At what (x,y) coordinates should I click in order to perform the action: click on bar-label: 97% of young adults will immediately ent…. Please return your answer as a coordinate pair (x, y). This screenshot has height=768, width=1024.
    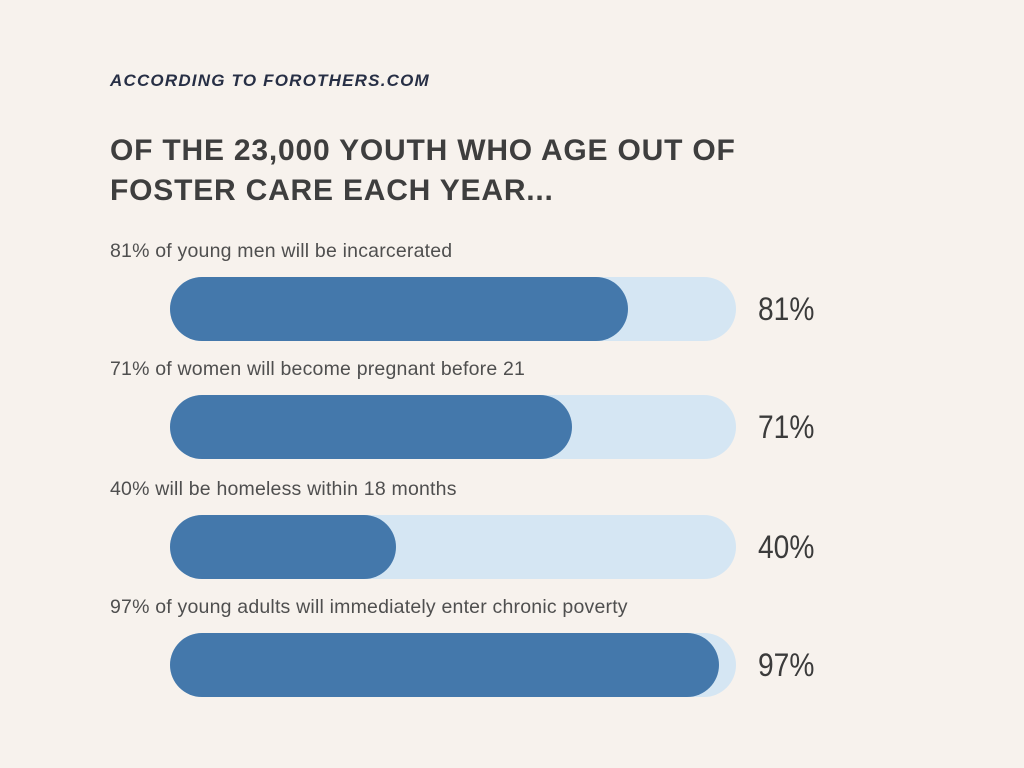
    Looking at the image, I should click on (369, 607).